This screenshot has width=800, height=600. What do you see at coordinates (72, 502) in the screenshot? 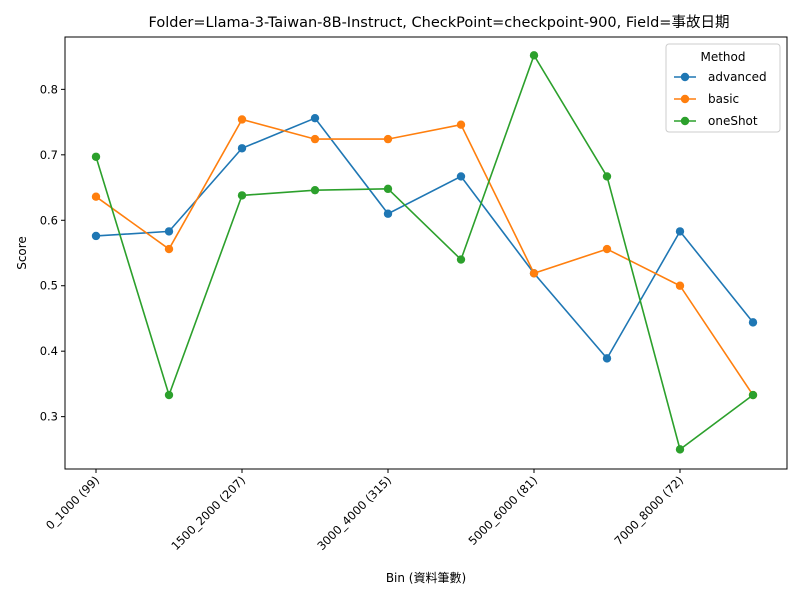
I see `x-tick-label: 0_1000 (99)` at bounding box center [72, 502].